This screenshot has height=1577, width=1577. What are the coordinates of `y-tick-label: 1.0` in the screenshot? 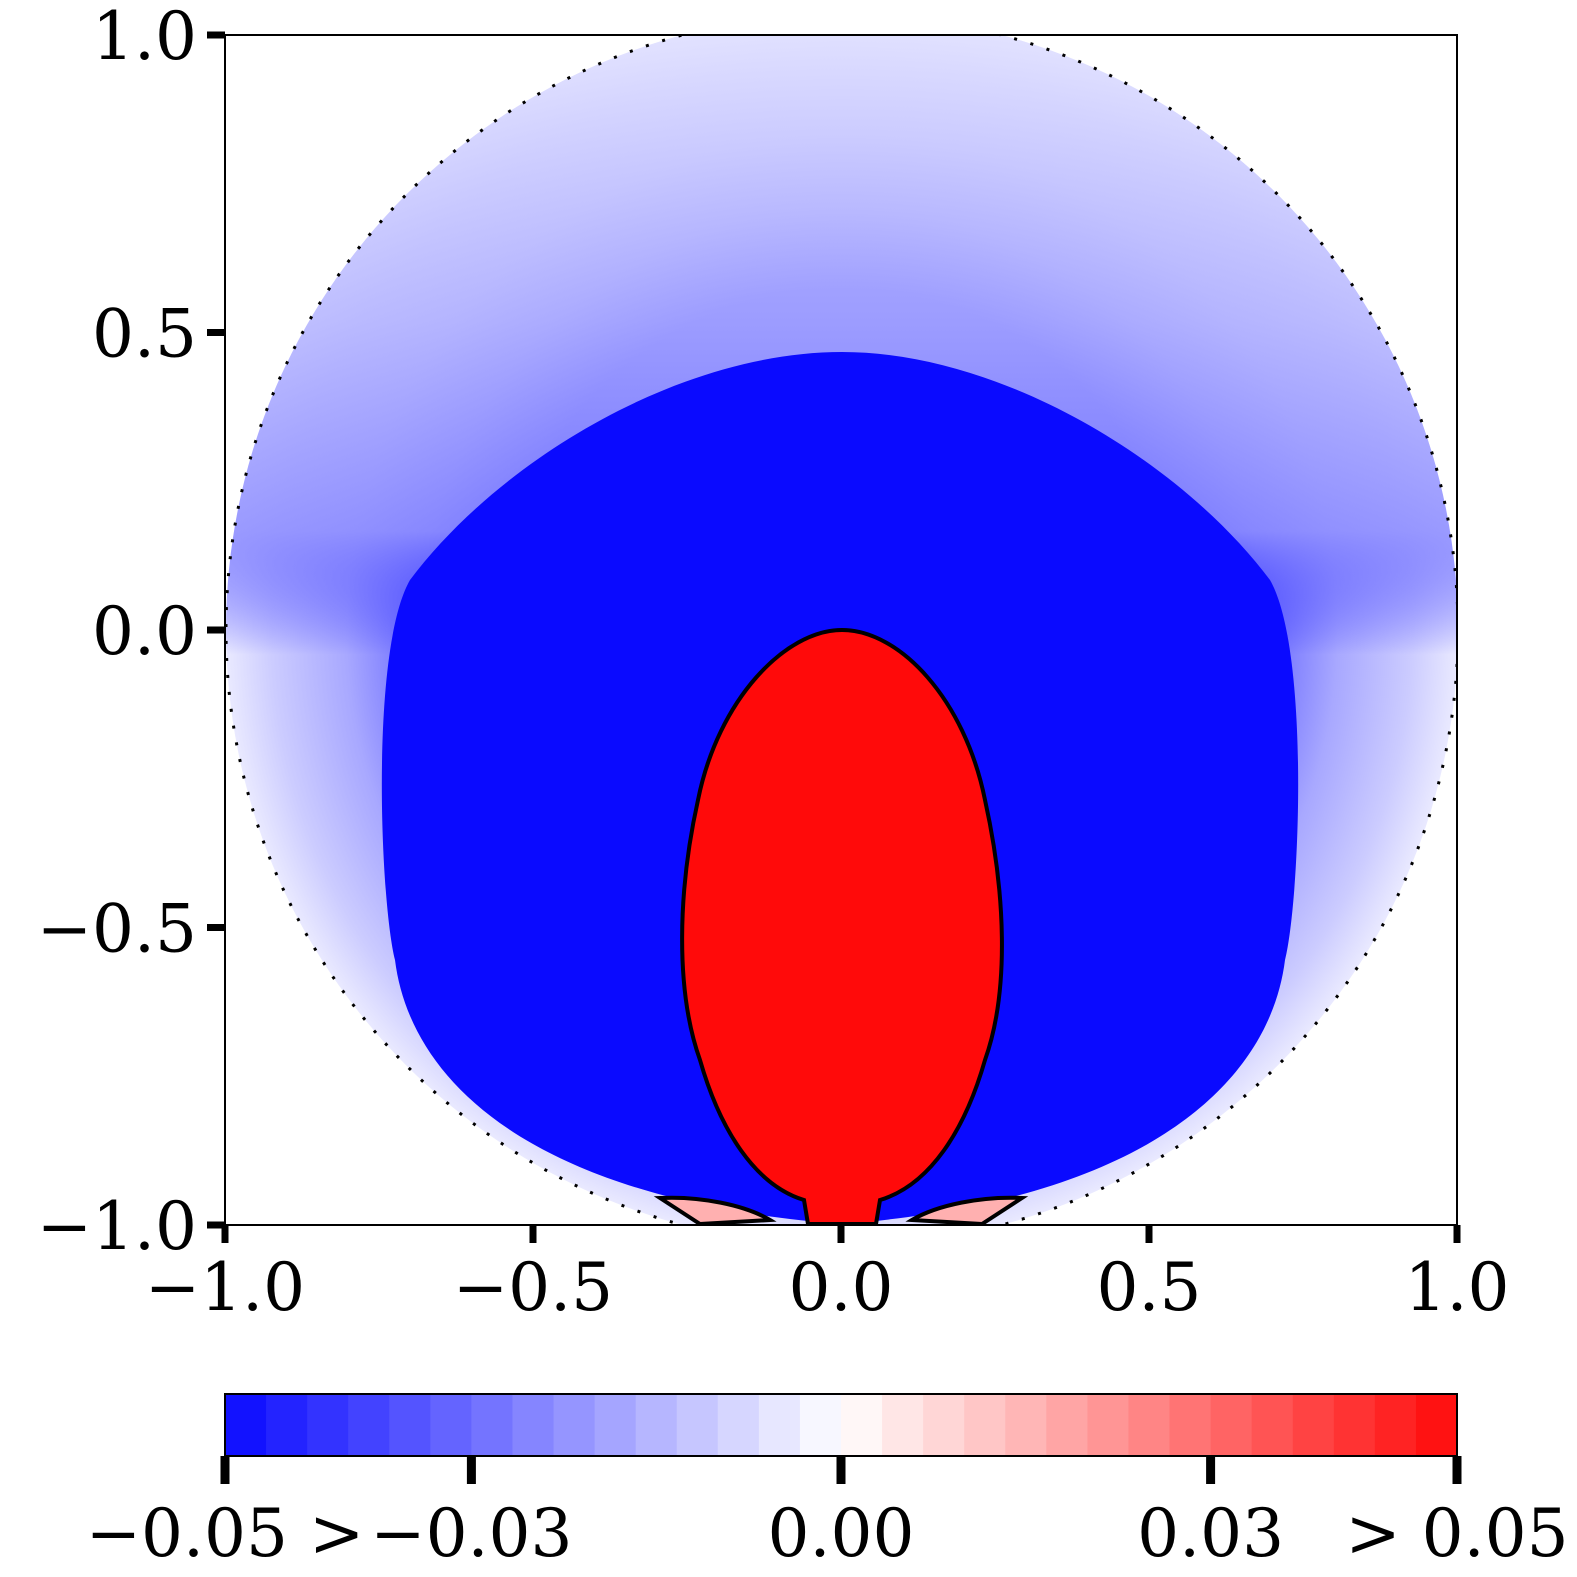 It's located at (144, 37).